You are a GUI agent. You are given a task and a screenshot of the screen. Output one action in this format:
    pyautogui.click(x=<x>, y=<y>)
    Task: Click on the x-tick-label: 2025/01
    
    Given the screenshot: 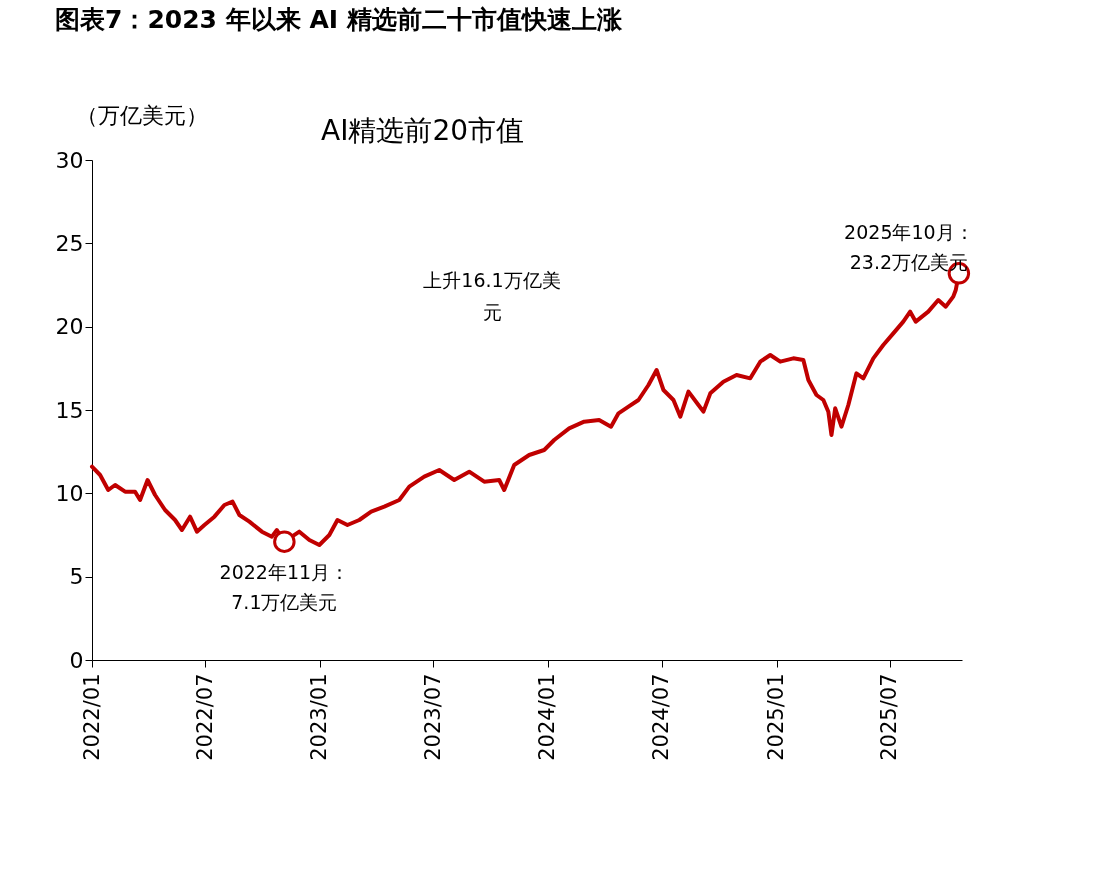 What is the action you would take?
    pyautogui.click(x=776, y=717)
    